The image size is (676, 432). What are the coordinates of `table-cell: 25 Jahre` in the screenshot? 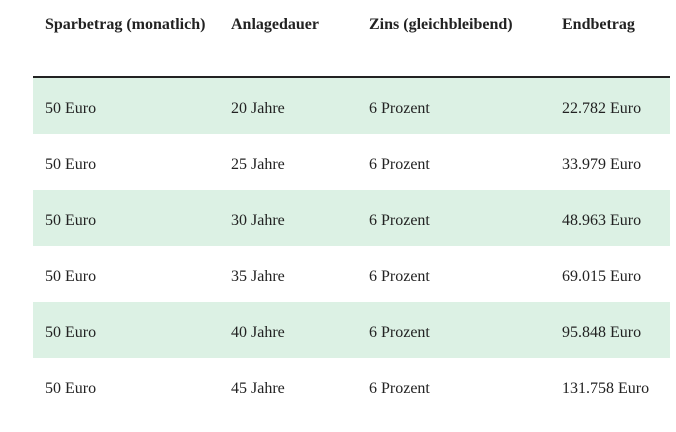 It's located at (258, 164).